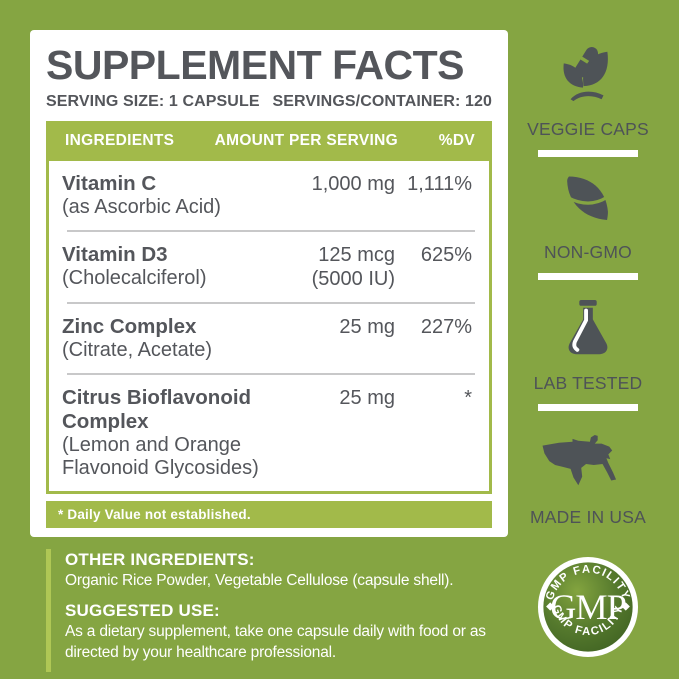 This screenshot has width=679, height=679. What do you see at coordinates (48, 610) in the screenshot?
I see `accent-bar` at bounding box center [48, 610].